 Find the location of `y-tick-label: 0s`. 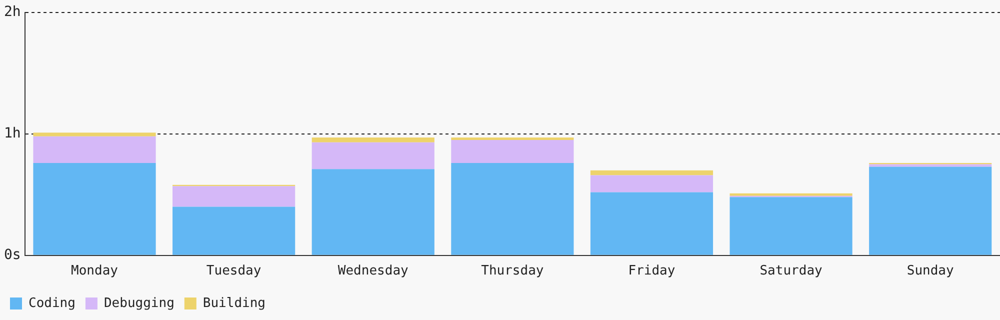

y-tick-label: 0s is located at coordinates (12, 255).